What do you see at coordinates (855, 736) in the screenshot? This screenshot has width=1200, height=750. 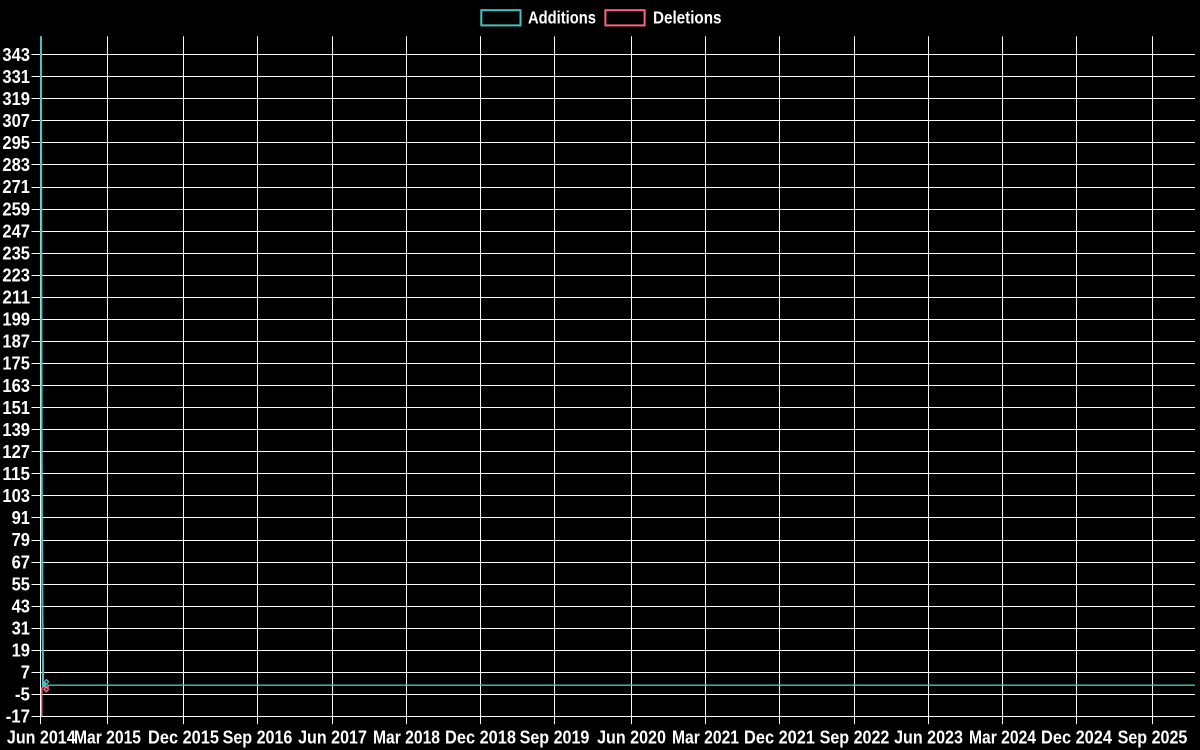 I see `svg-text: Sep 2022` at bounding box center [855, 736].